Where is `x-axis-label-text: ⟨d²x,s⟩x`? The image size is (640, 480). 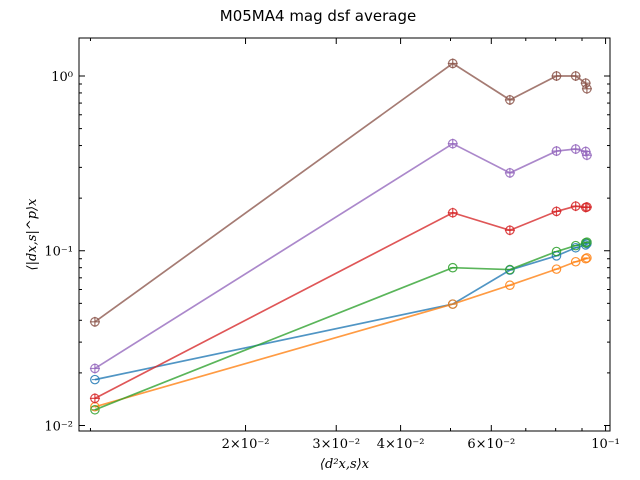
x-axis-label-text: ⟨d²x,s⟩x is located at coordinates (345, 464).